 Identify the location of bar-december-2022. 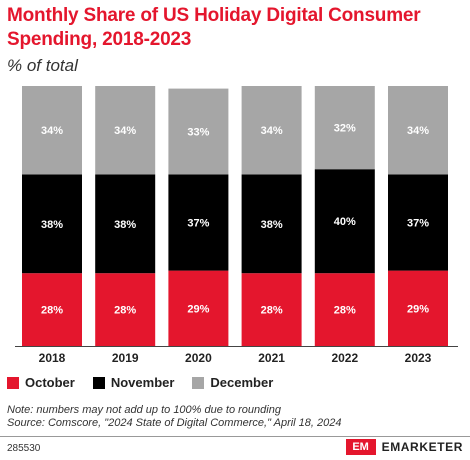
(344, 128).